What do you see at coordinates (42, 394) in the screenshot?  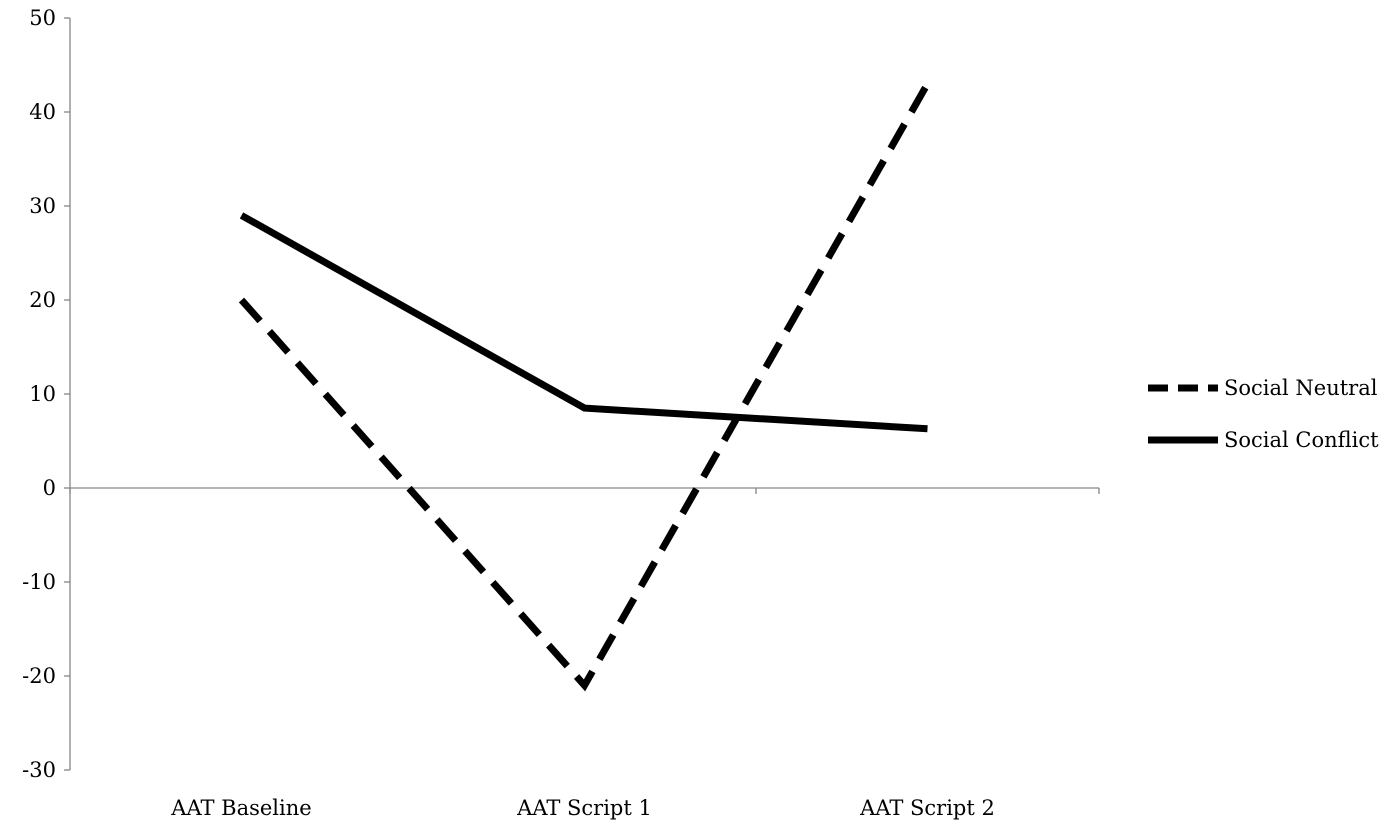 I see `y-tick-label: 10` at bounding box center [42, 394].